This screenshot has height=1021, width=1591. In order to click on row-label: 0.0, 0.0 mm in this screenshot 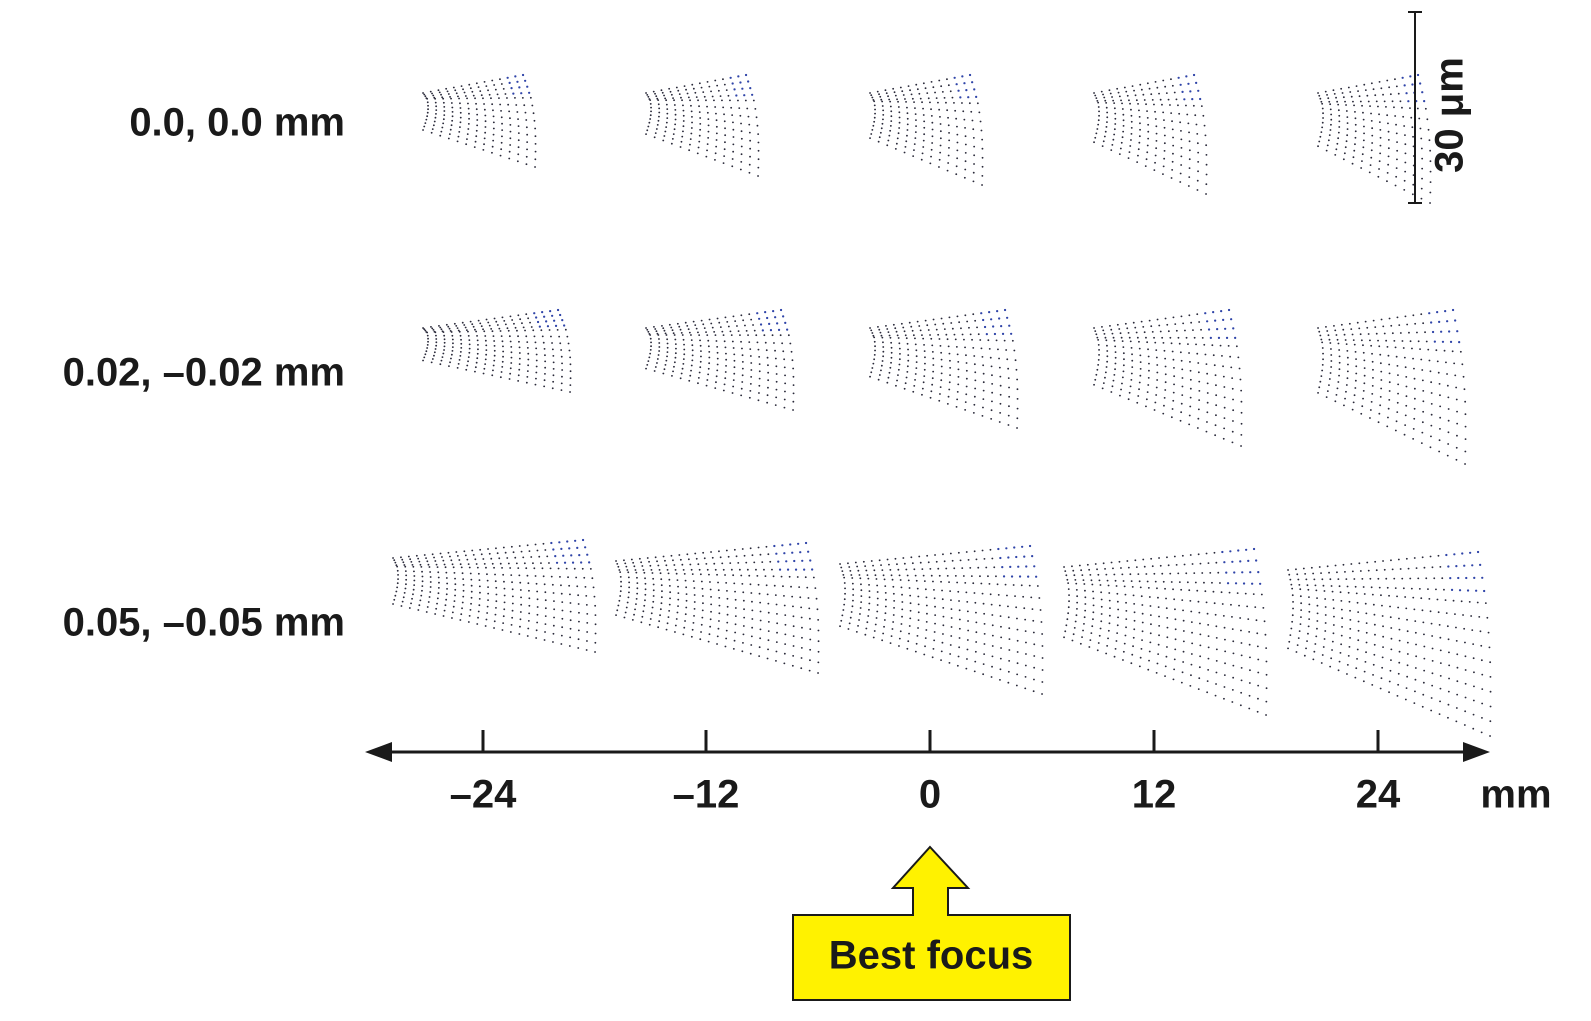, I will do `click(237, 123)`.